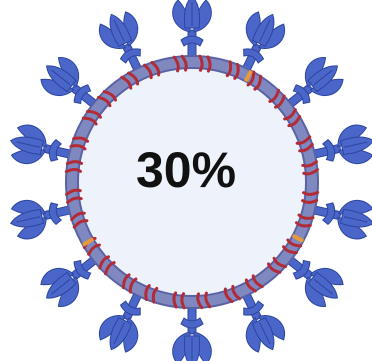 Image resolution: width=372 pixels, height=361 pixels. I want to click on percentage-label: 30%, so click(186, 170).